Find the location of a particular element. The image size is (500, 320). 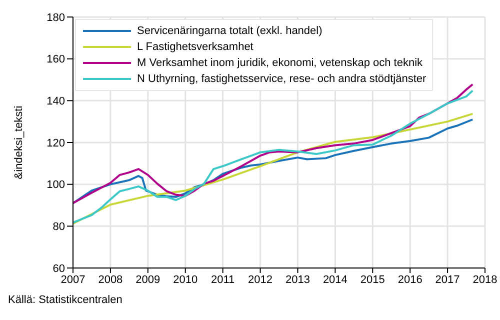

x-tick-label: 2012 is located at coordinates (260, 280).